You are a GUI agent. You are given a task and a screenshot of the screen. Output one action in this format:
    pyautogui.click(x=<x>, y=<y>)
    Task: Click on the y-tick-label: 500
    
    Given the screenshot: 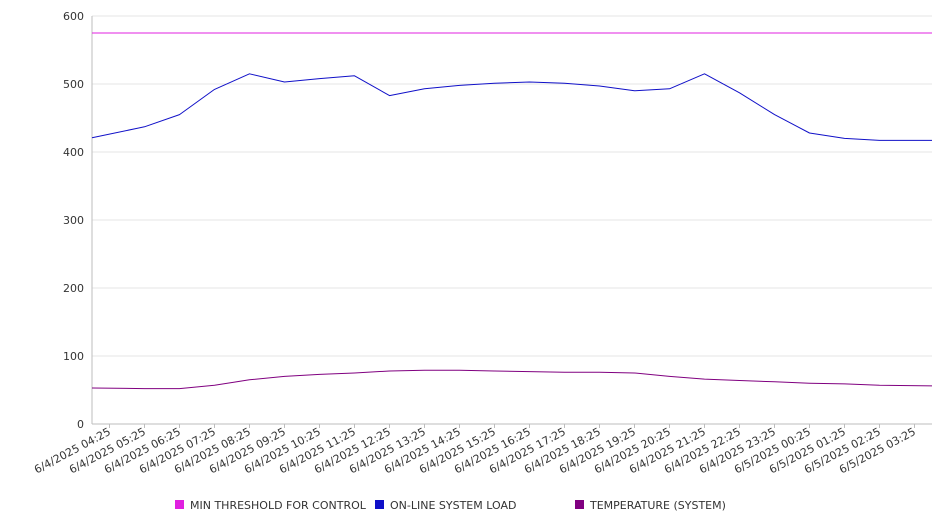 What is the action you would take?
    pyautogui.click(x=73, y=84)
    